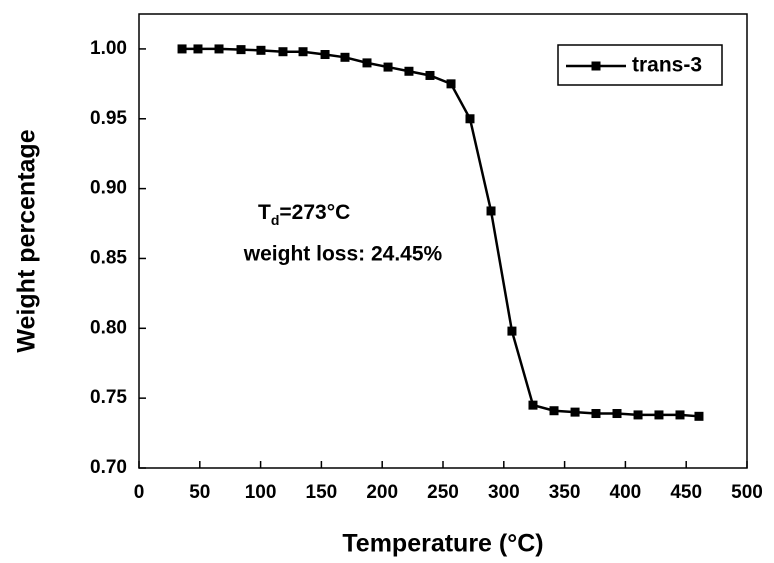 The width and height of the screenshot is (774, 563). Describe the element at coordinates (667, 65) in the screenshot. I see `legend-label: trans-3` at that location.